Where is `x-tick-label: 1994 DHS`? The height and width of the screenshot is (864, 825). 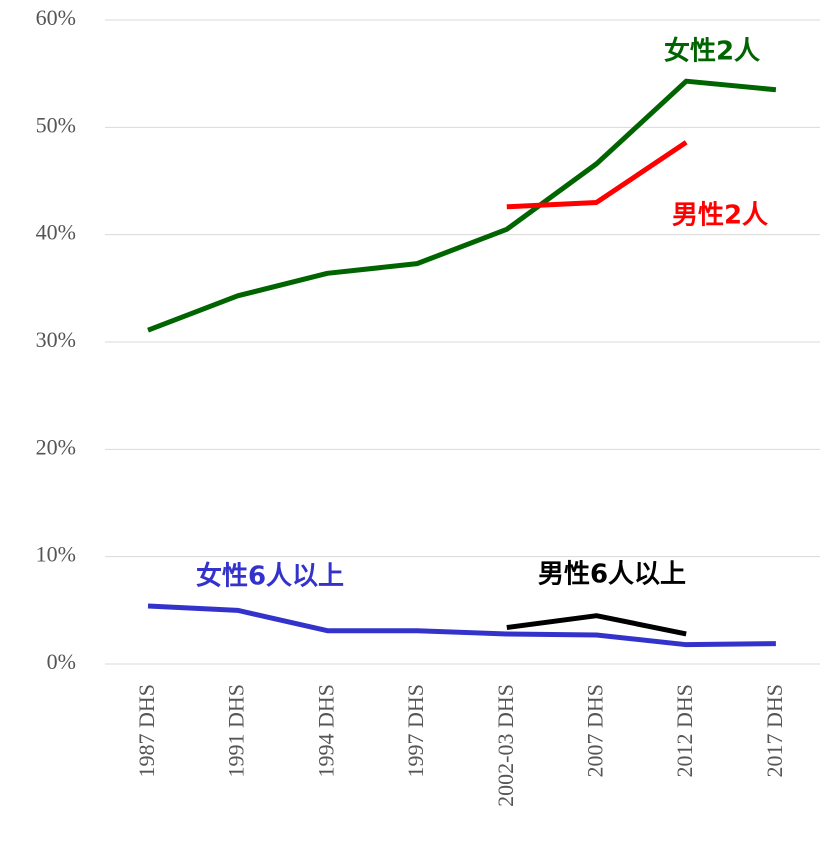
x-tick-label: 1994 DHS is located at coordinates (325, 731).